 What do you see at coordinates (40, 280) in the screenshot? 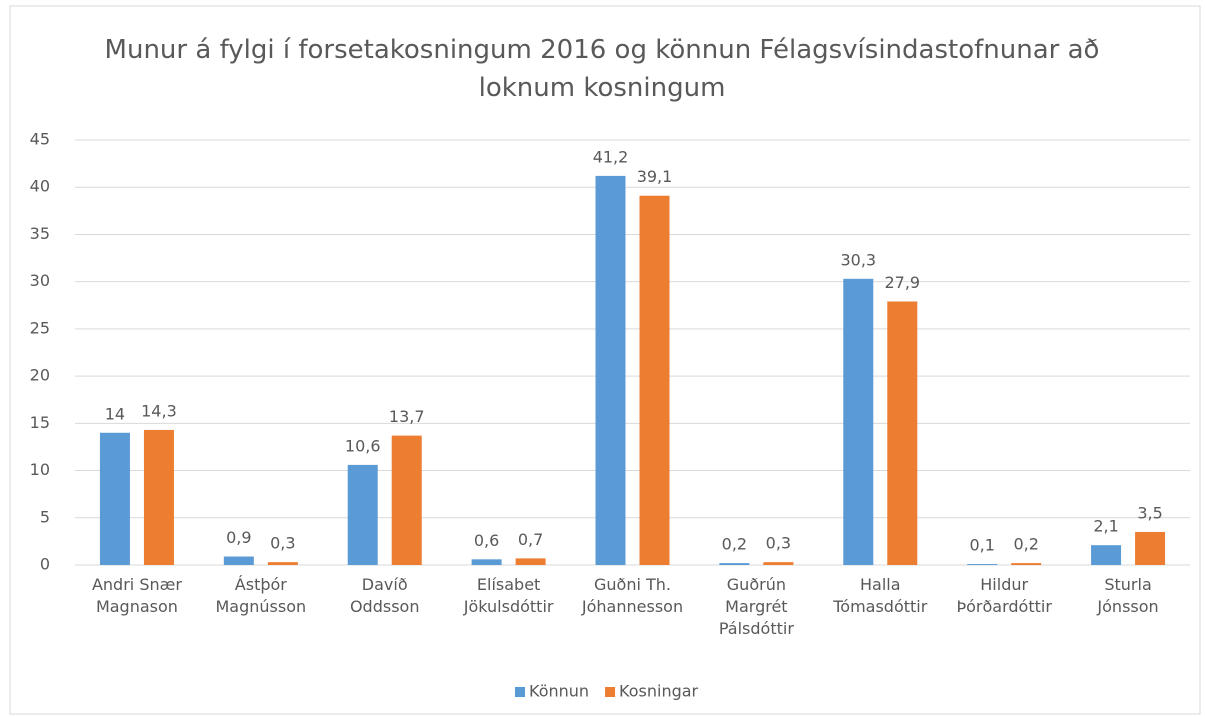
I see `y-tick-label: 30` at bounding box center [40, 280].